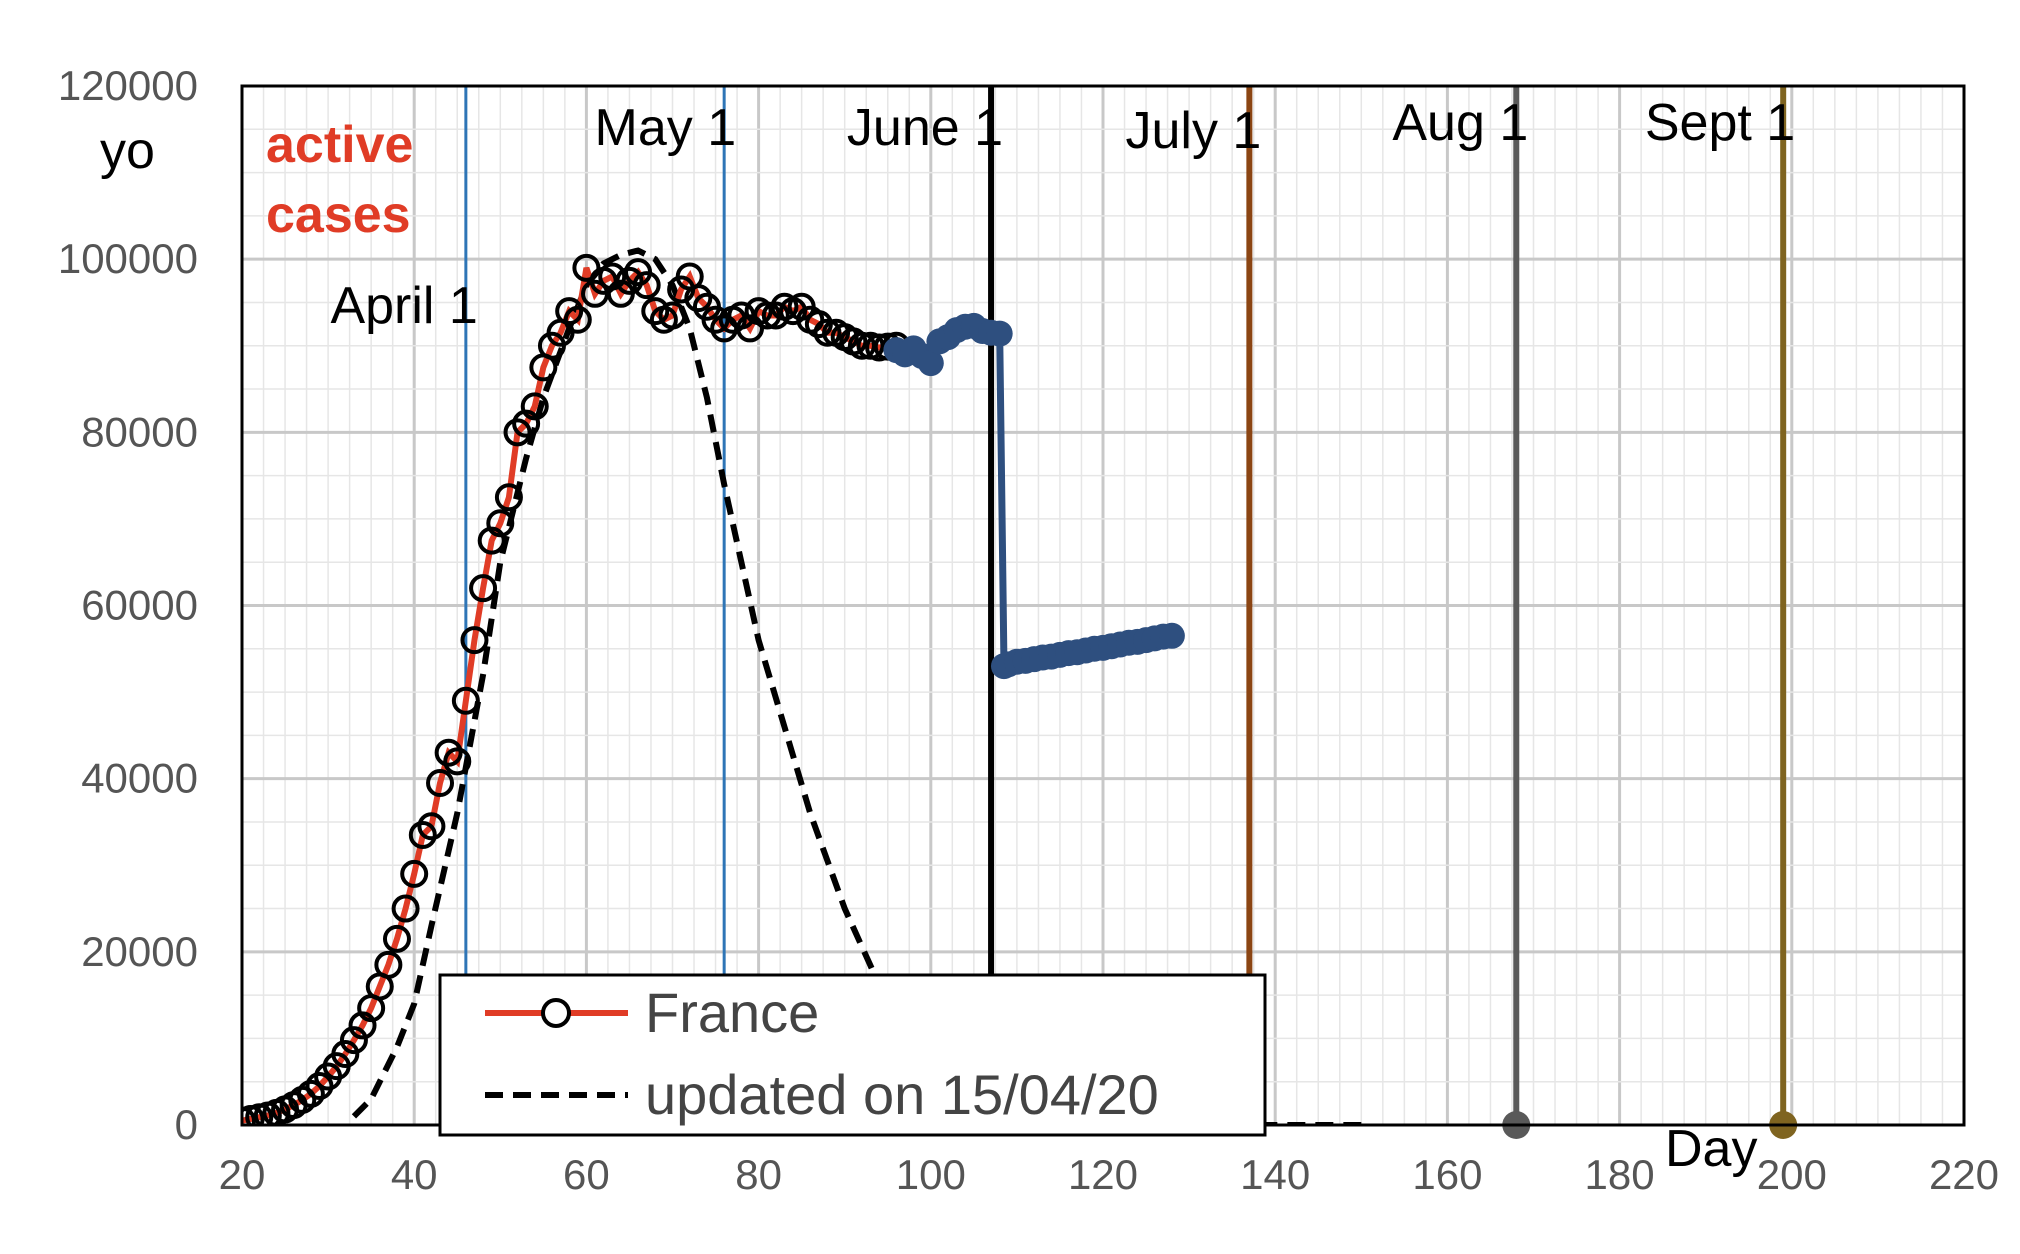 This screenshot has width=2020, height=1254. Describe the element at coordinates (186, 1124) in the screenshot. I see `y-tick-label: 0` at that location.